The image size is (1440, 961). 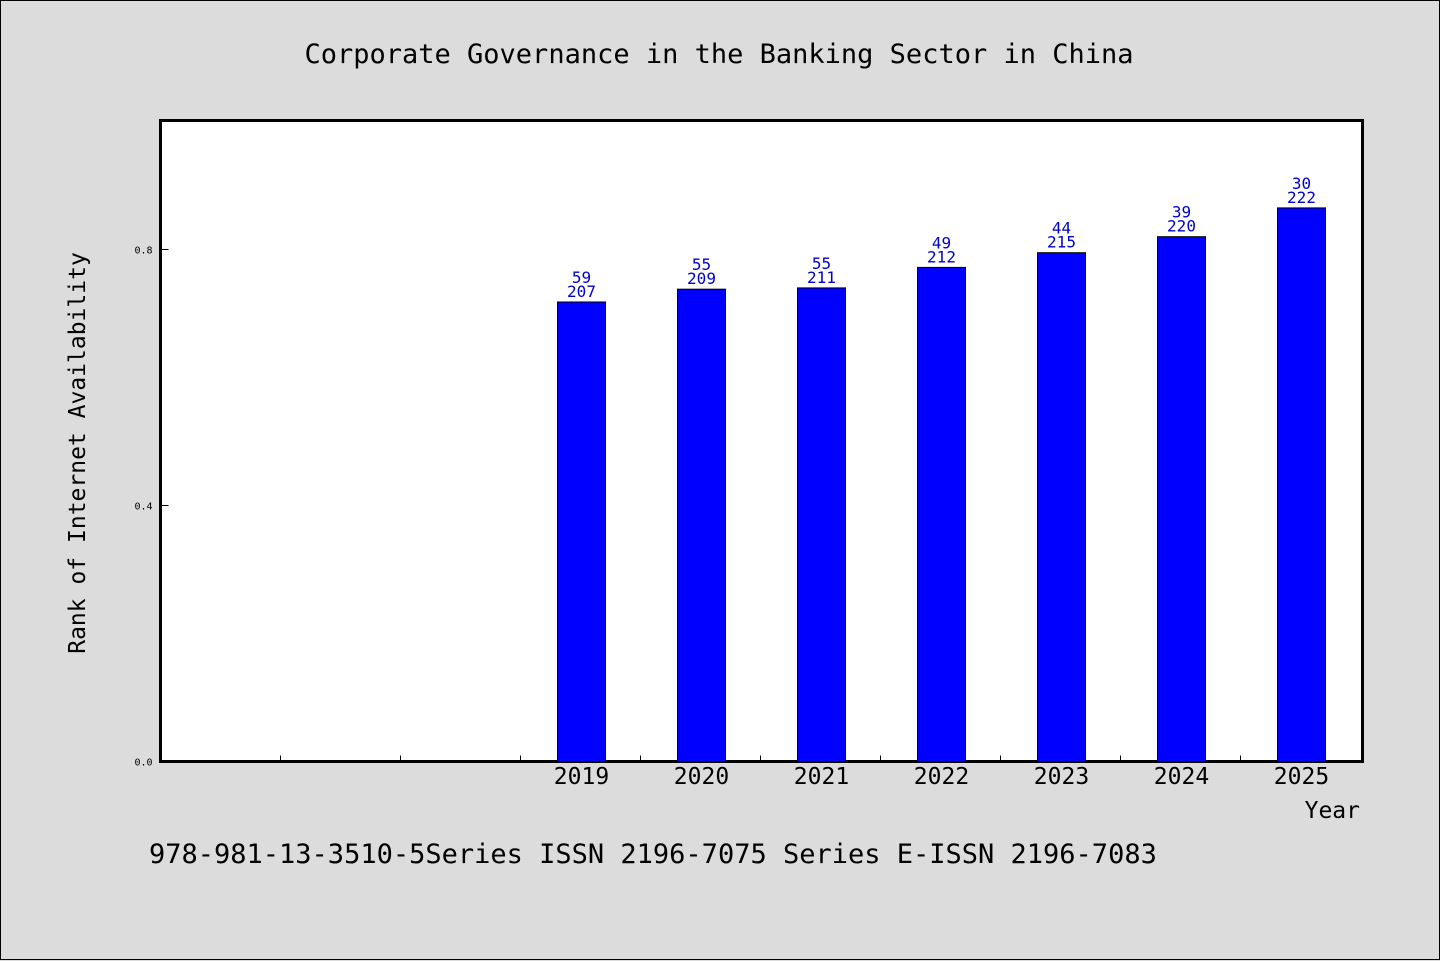 I want to click on bar-label-bottom: 207, so click(x=581, y=291).